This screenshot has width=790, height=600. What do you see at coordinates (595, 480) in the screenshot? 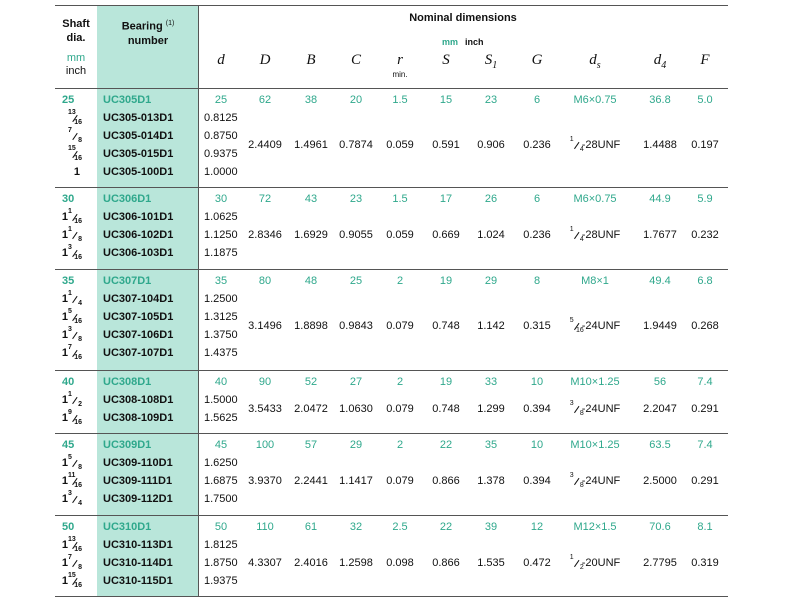
I see `inch-thread: 3 8 -24UNF` at bounding box center [595, 480].